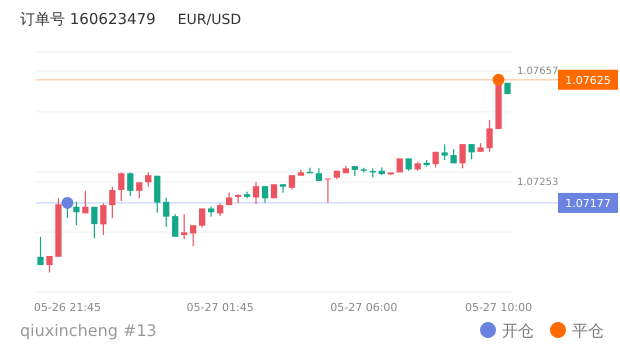 Image resolution: width=620 pixels, height=350 pixels. Describe the element at coordinates (498, 307) in the screenshot. I see `x-tick-label: 05-27 10:00` at that location.